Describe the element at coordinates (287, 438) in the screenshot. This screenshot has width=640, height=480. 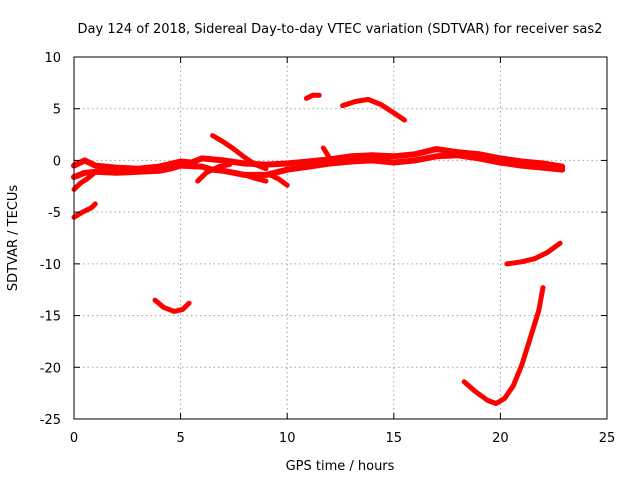
I see `x-tick-label: 10` at that location.